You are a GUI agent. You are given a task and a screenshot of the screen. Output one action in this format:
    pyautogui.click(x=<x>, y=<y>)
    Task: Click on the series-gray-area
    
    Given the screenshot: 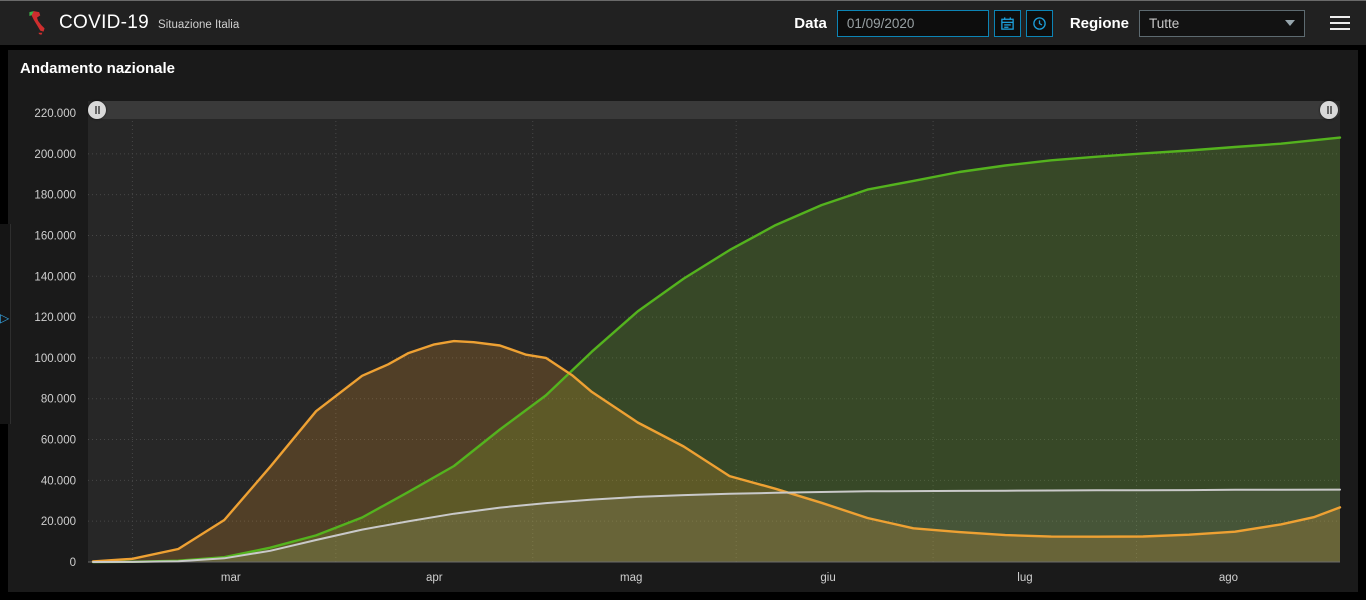 What is the action you would take?
    pyautogui.click(x=716, y=525)
    